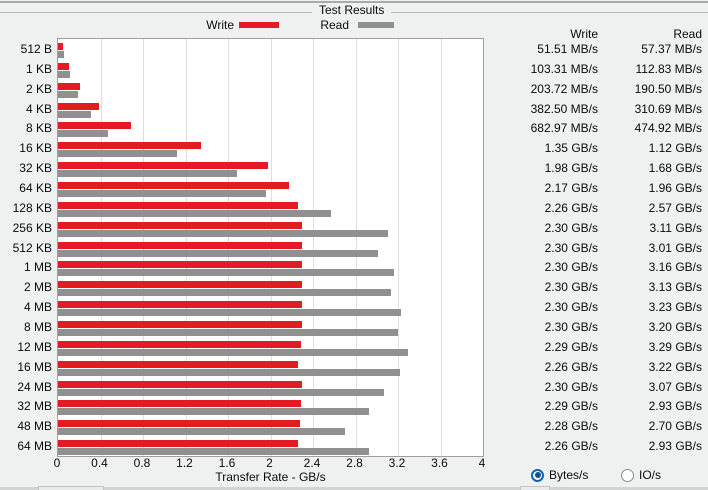  I want to click on x-tick-label: 4, so click(482, 463).